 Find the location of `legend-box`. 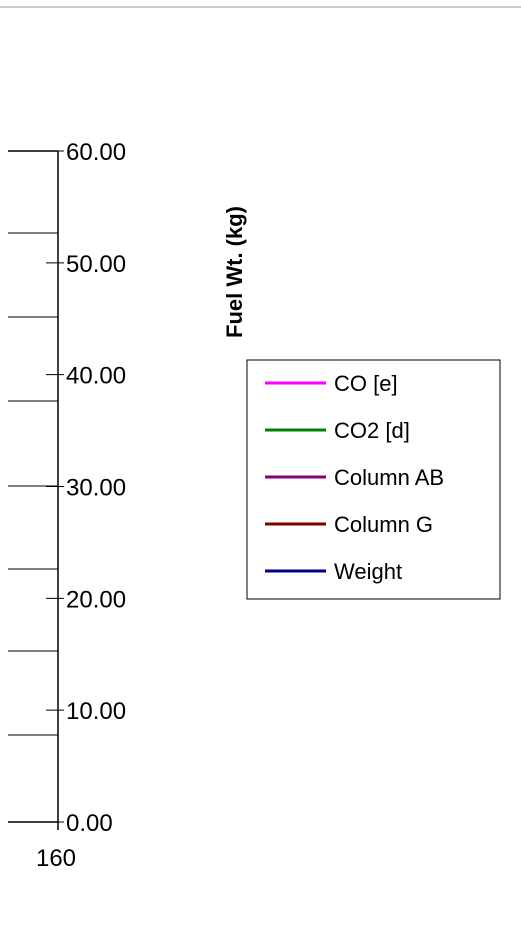

legend-box is located at coordinates (373, 479).